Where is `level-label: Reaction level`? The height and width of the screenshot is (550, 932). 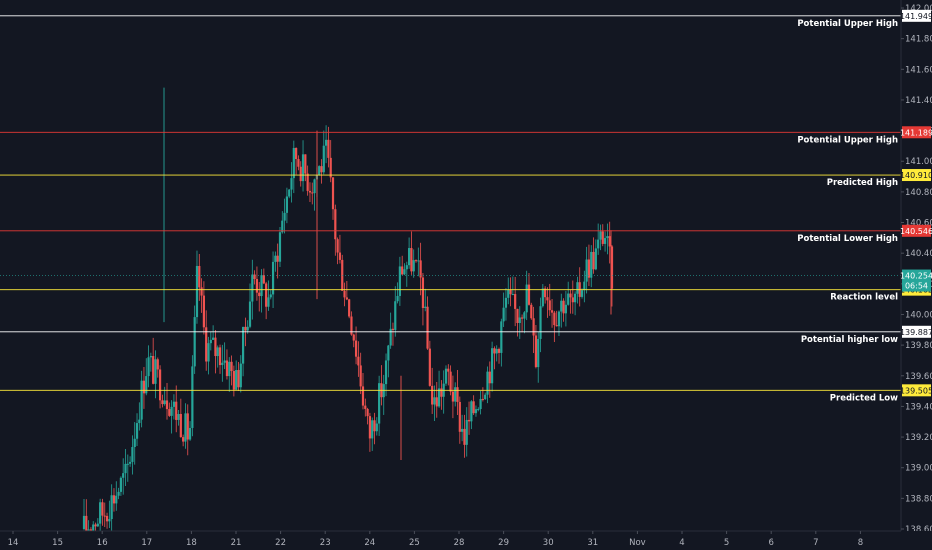
level-label: Reaction level is located at coordinates (864, 298).